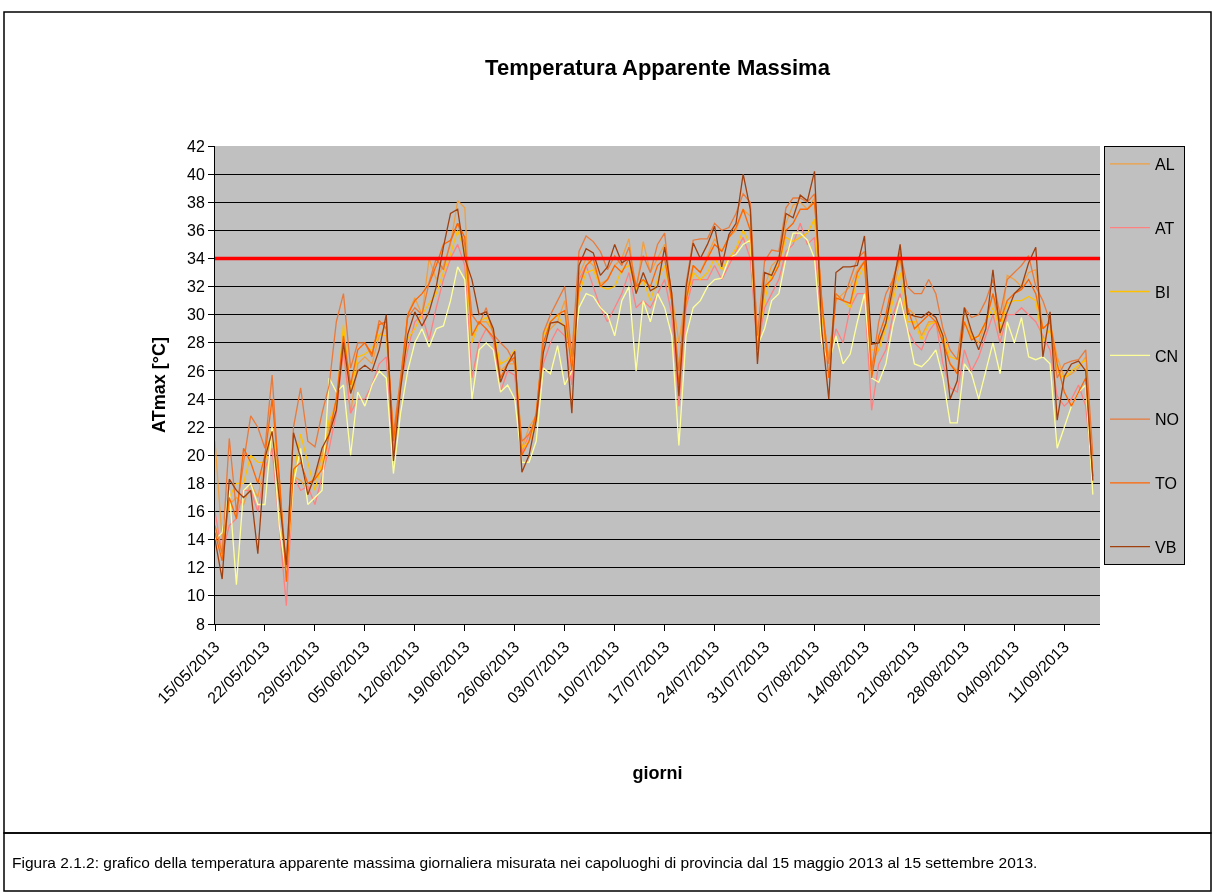 The image size is (1213, 892). Describe the element at coordinates (1165, 228) in the screenshot. I see `legend-label: AT` at that location.